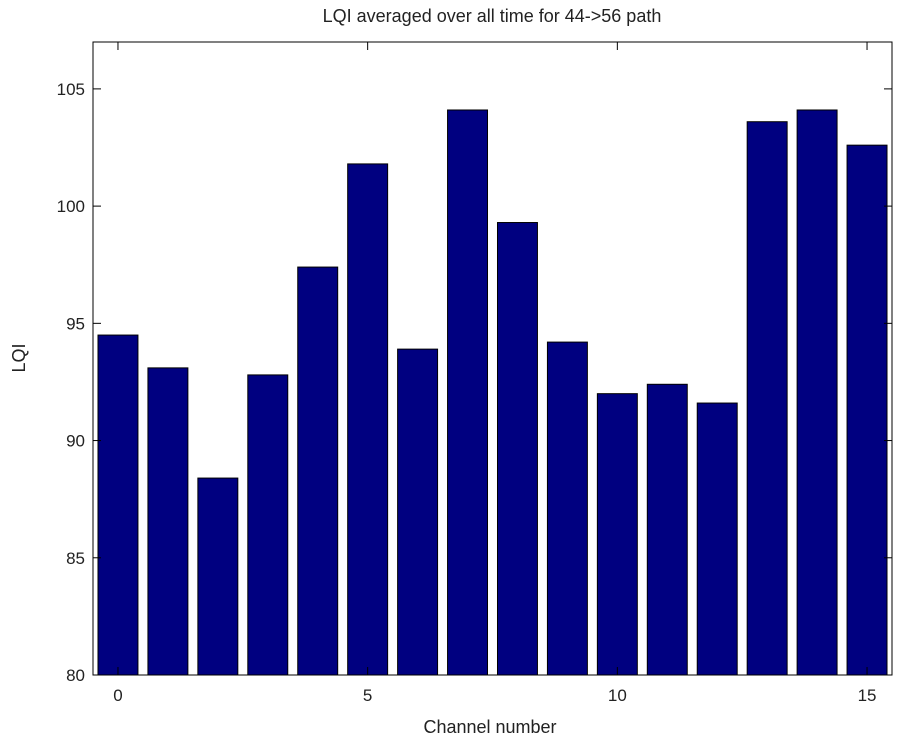 This screenshot has width=900, height=740. I want to click on x-tick-label-15: 15, so click(867, 695).